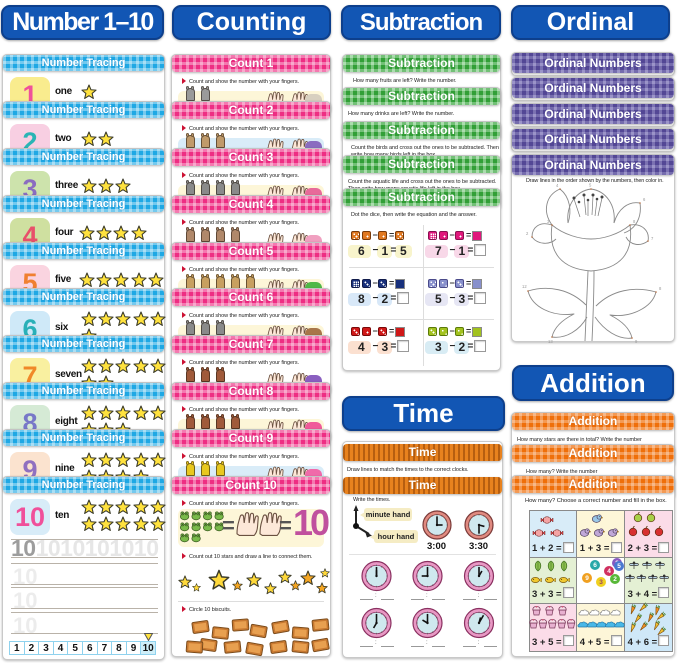  What do you see at coordinates (652, 238) in the screenshot?
I see `svg-text: 7` at bounding box center [652, 238].